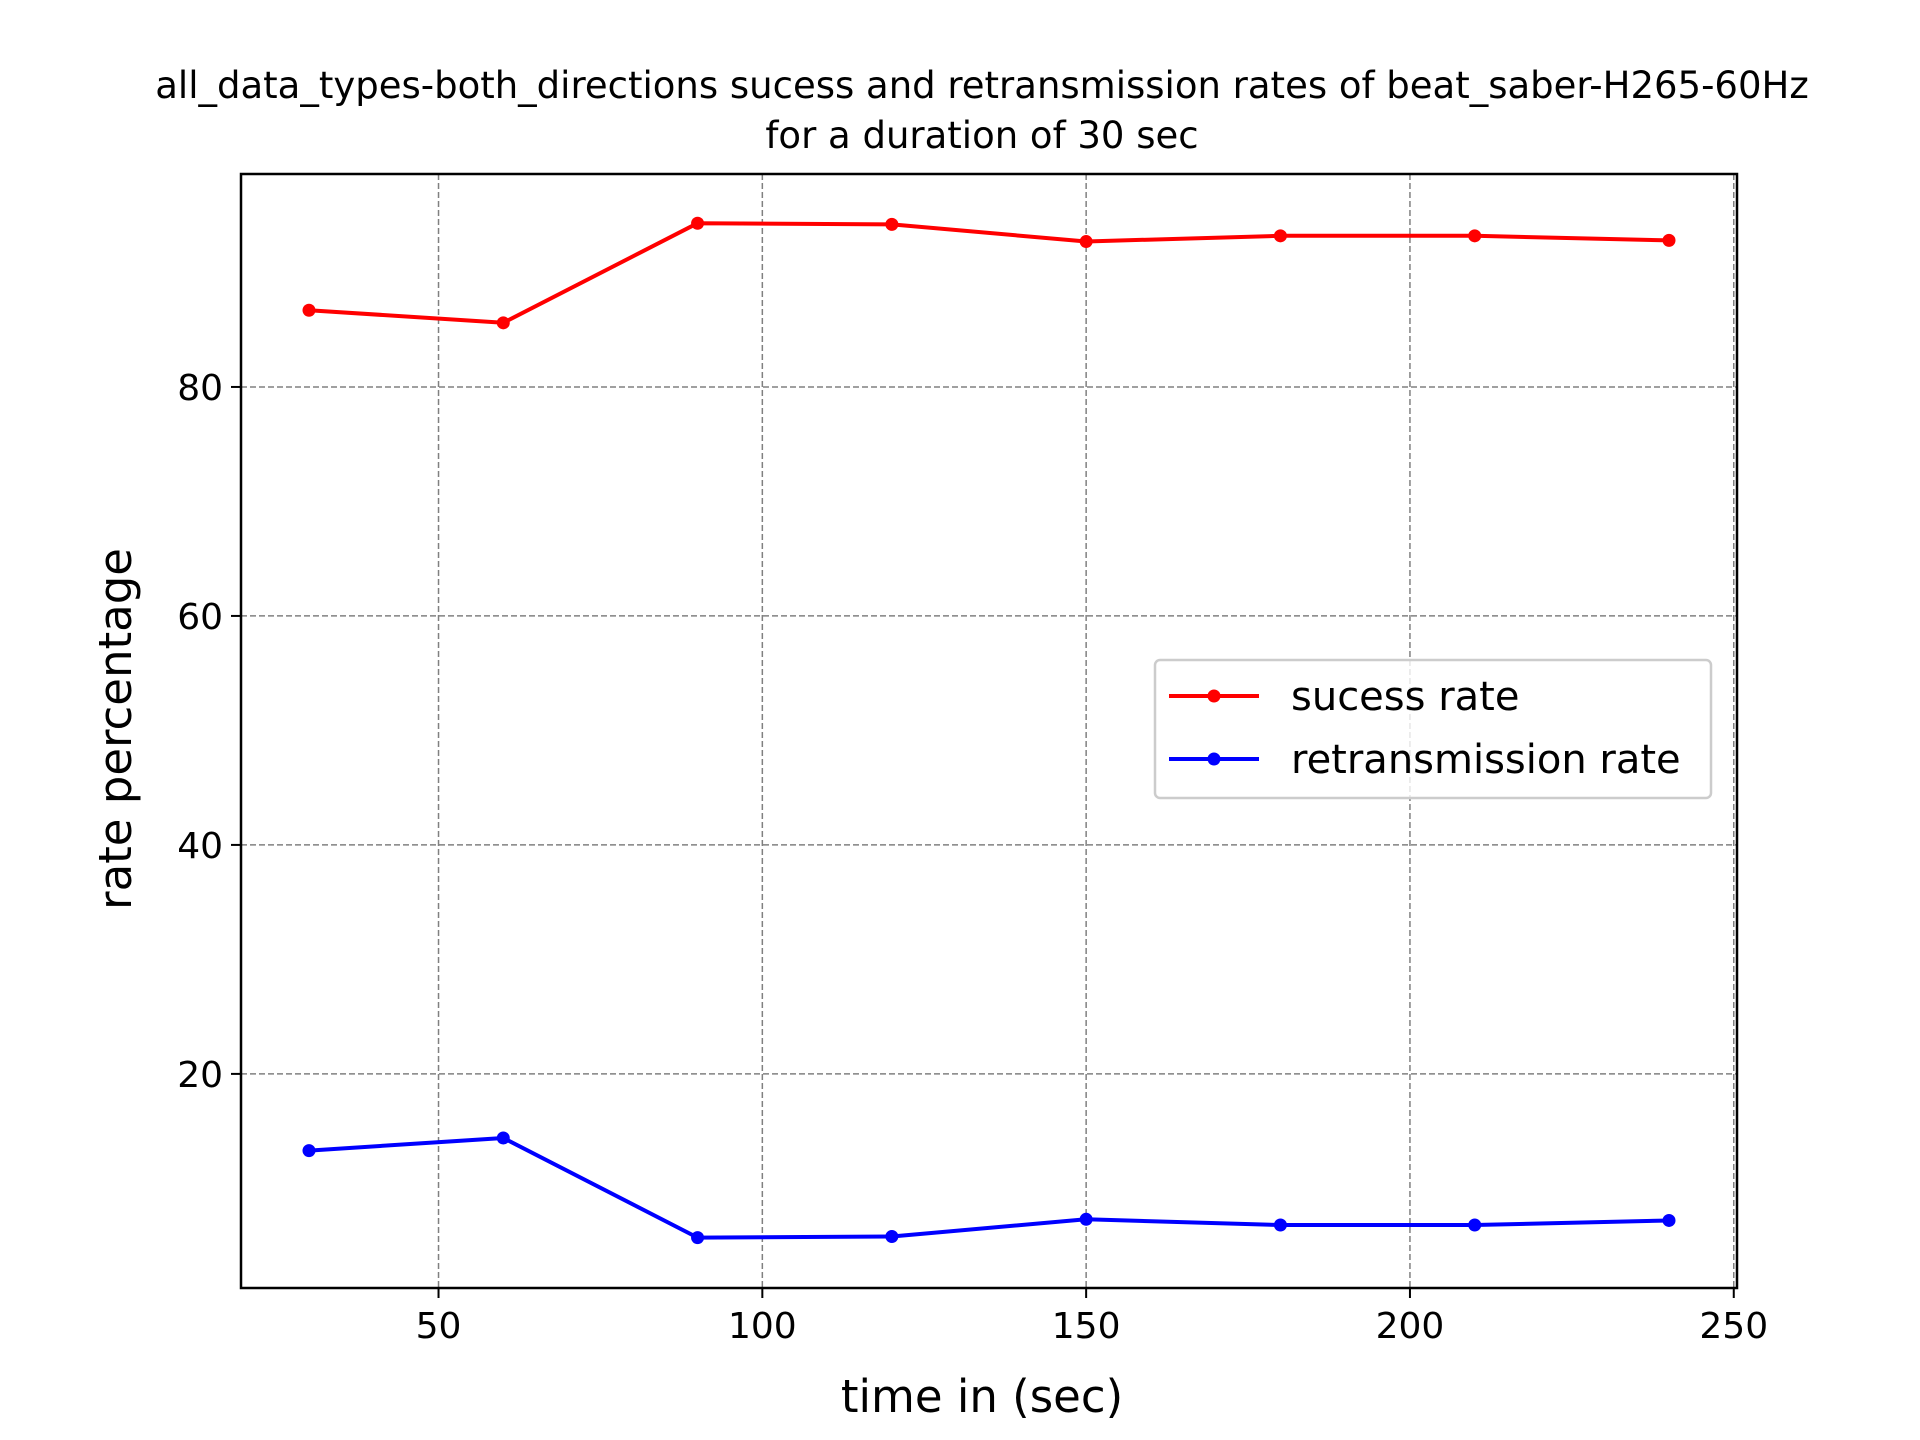 This screenshot has height=1440, width=1920. Describe the element at coordinates (1405, 697) in the screenshot. I see `legend-label-success: sucess rate` at that location.